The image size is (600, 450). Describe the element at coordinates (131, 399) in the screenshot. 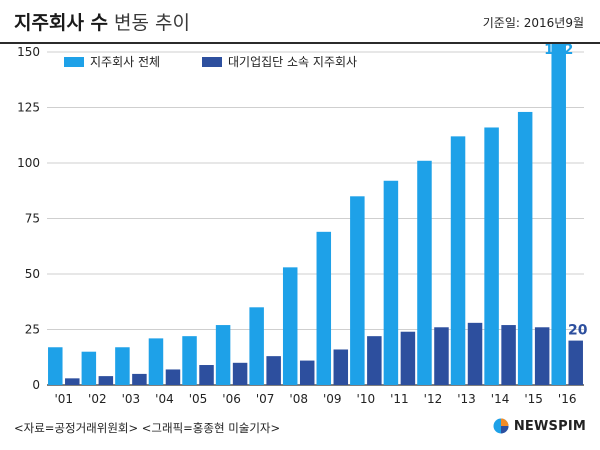

I see `x-tick-label: '03` at that location.